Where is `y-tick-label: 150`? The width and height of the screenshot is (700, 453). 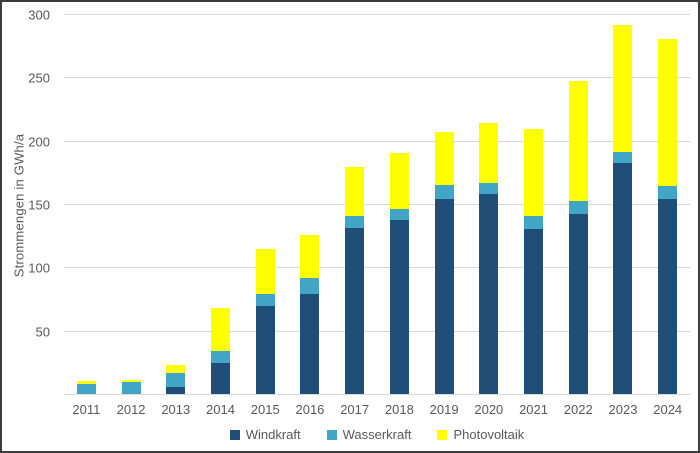 y-tick-label: 150 is located at coordinates (39, 205).